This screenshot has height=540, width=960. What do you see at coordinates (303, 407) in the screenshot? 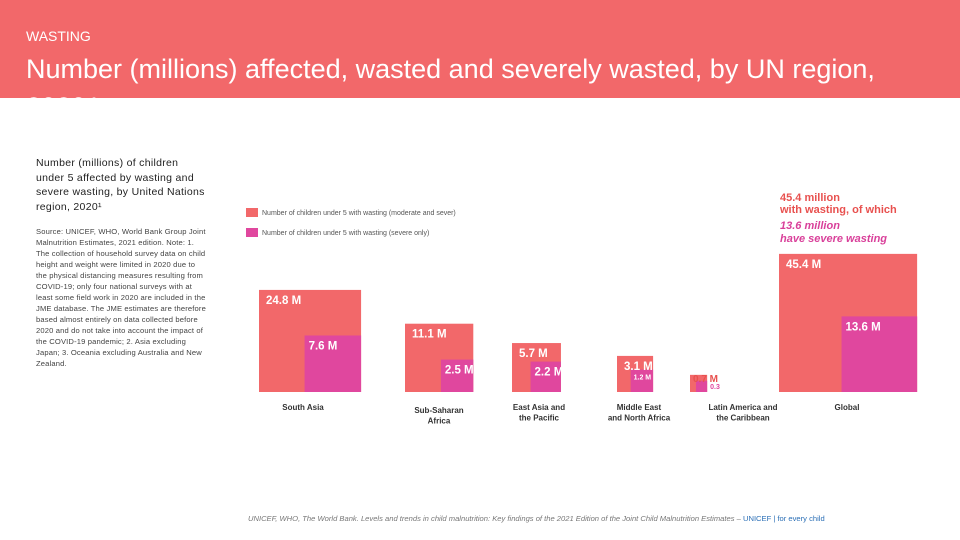
I see `category-label-0: South Asia` at bounding box center [303, 407].